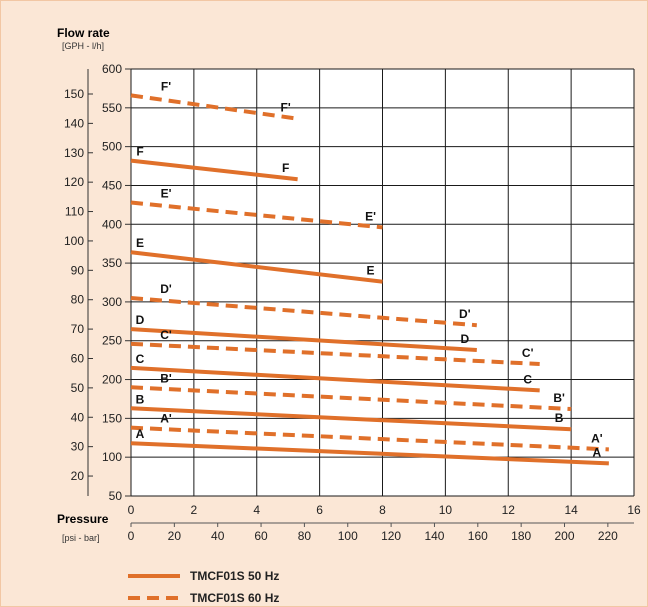 Image resolution: width=648 pixels, height=607 pixels. I want to click on y-gph-tick-label: 80, so click(78, 300).